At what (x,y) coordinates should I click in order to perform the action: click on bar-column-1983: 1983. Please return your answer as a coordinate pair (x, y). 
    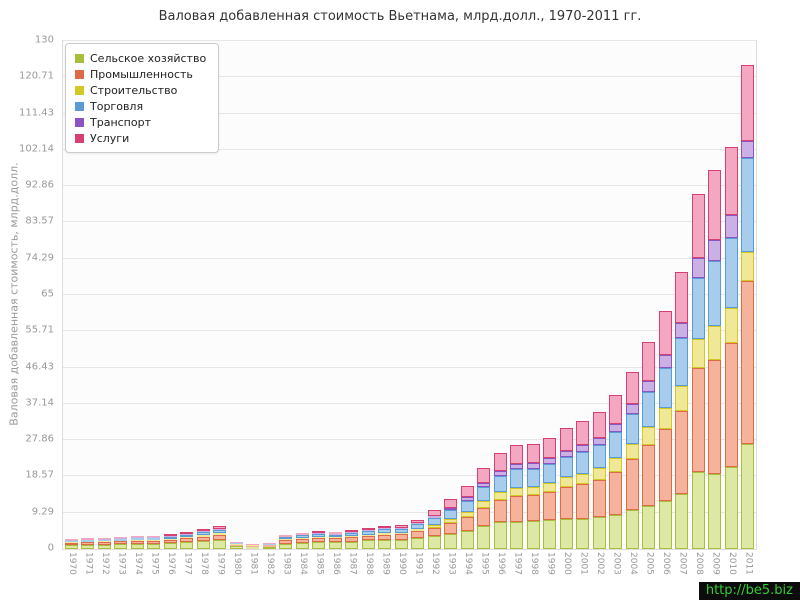
    Looking at the image, I should click on (286, 308).